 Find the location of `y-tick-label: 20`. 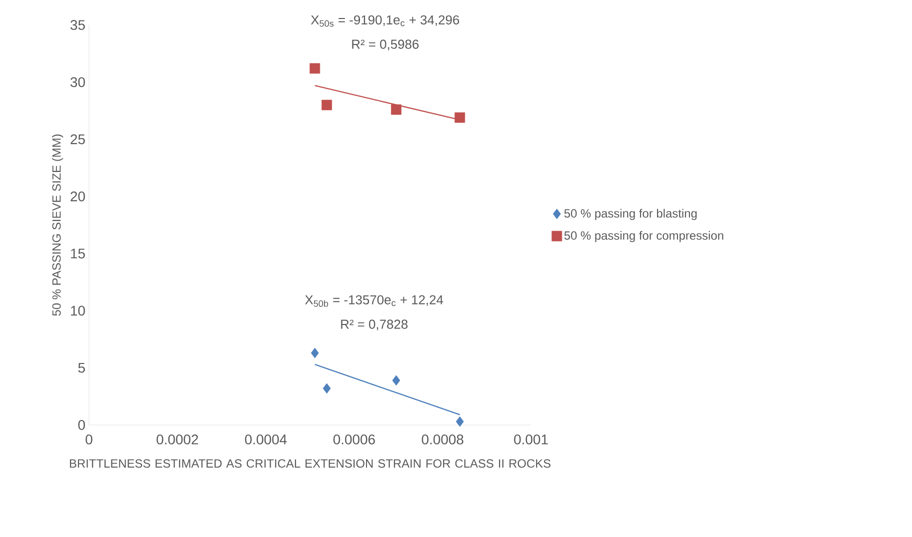

y-tick-label: 20 is located at coordinates (77, 196).